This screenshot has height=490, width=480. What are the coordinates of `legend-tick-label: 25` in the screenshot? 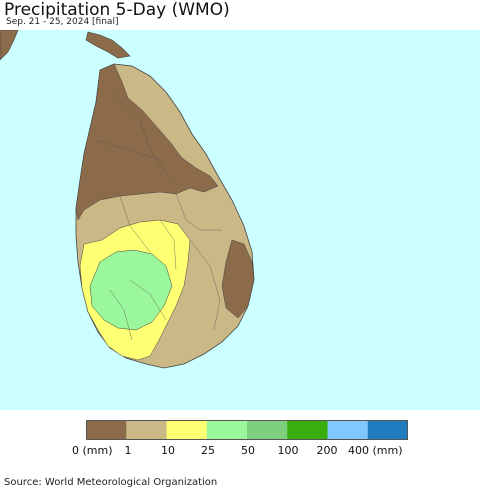 It's located at (208, 450).